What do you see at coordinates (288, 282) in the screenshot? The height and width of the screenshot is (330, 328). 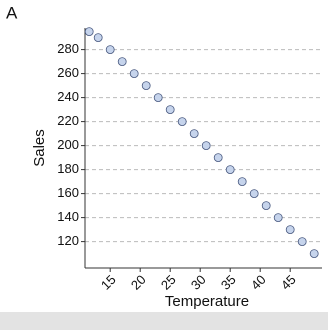 I see `x-tick-label: 45` at bounding box center [288, 282].